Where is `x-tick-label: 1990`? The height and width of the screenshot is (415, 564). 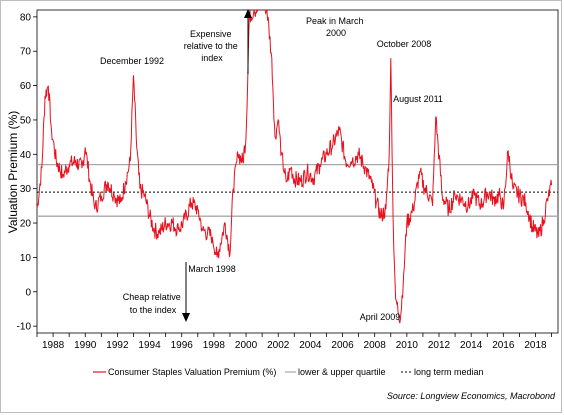
x-tick-label: 1990 is located at coordinates (85, 345).